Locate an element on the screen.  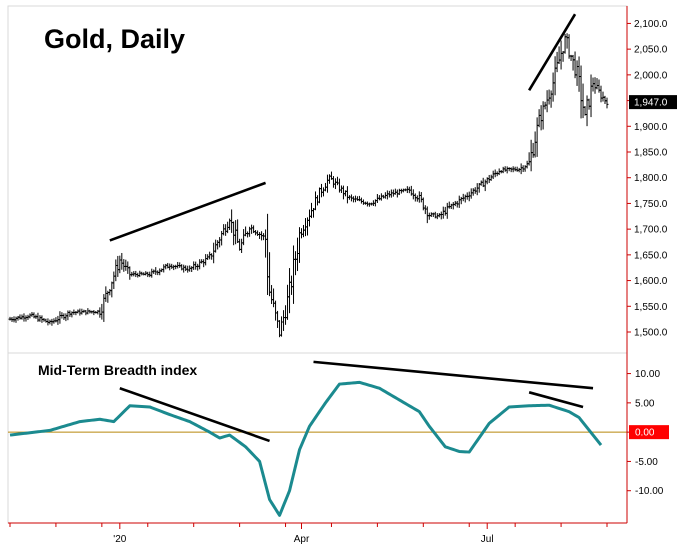
x-tick-label: '20 is located at coordinates (119, 539).